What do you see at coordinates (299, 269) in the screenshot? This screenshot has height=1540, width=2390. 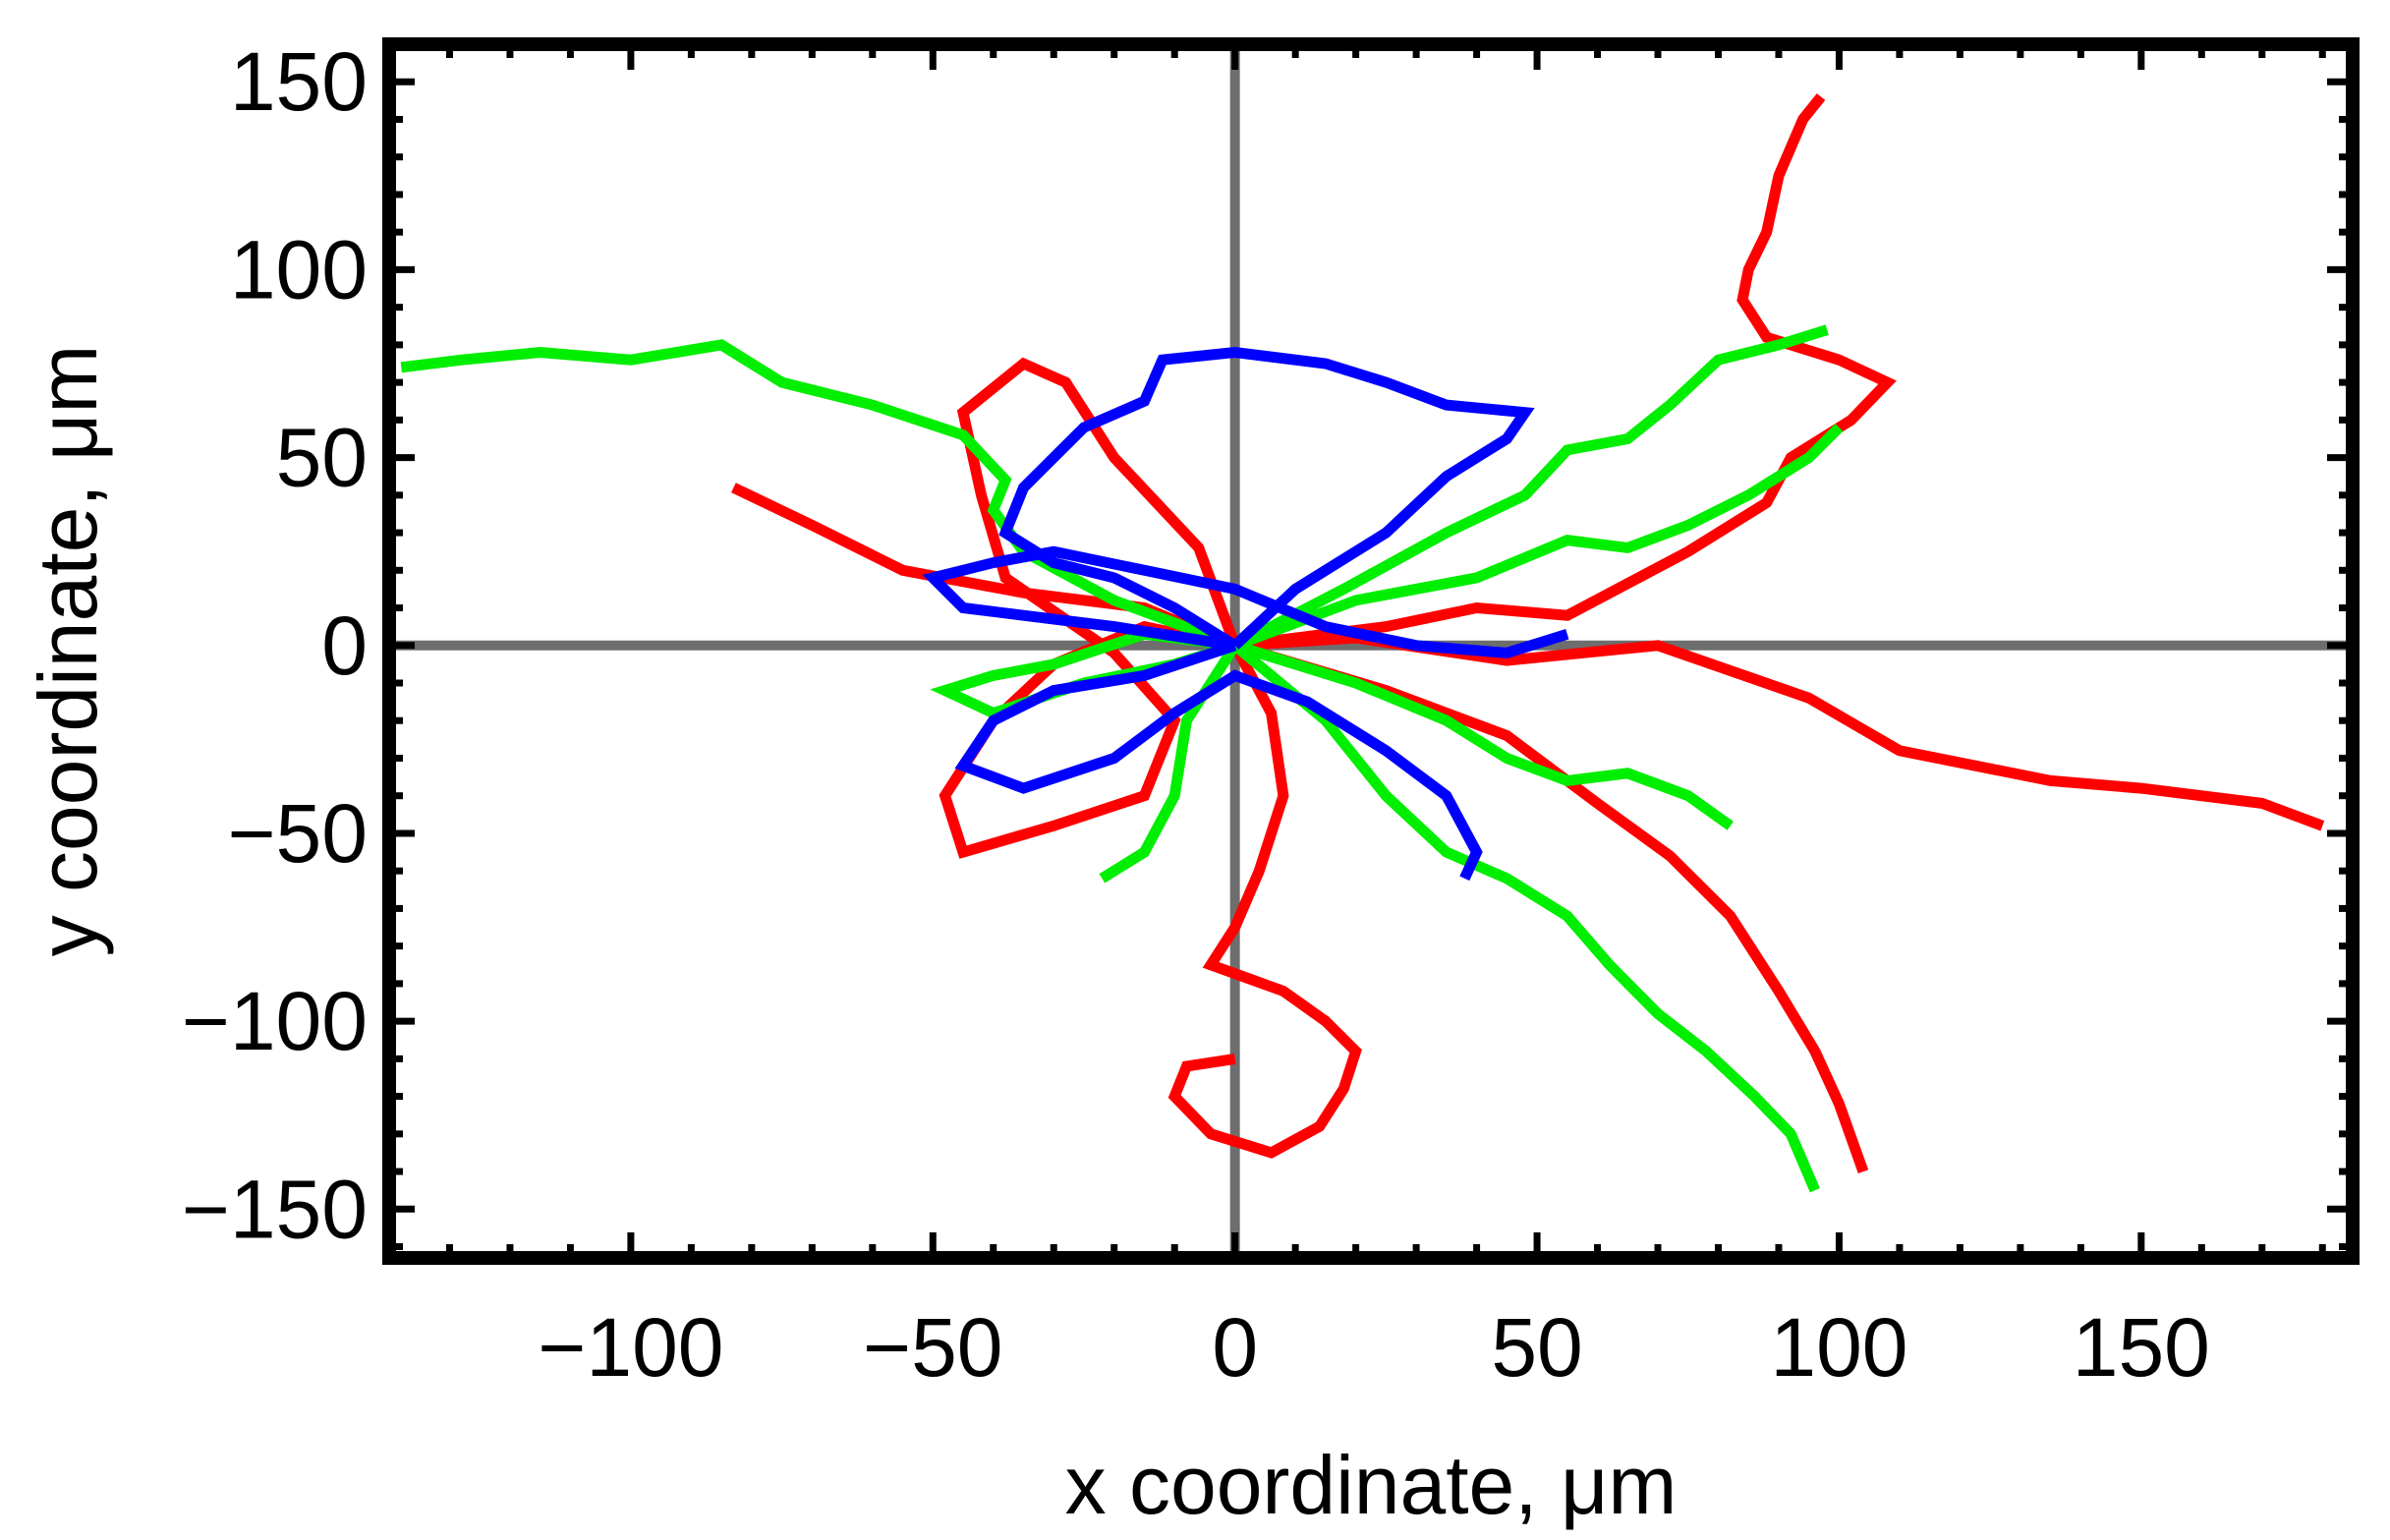 I see `y-tick-label: 100` at bounding box center [299, 269].